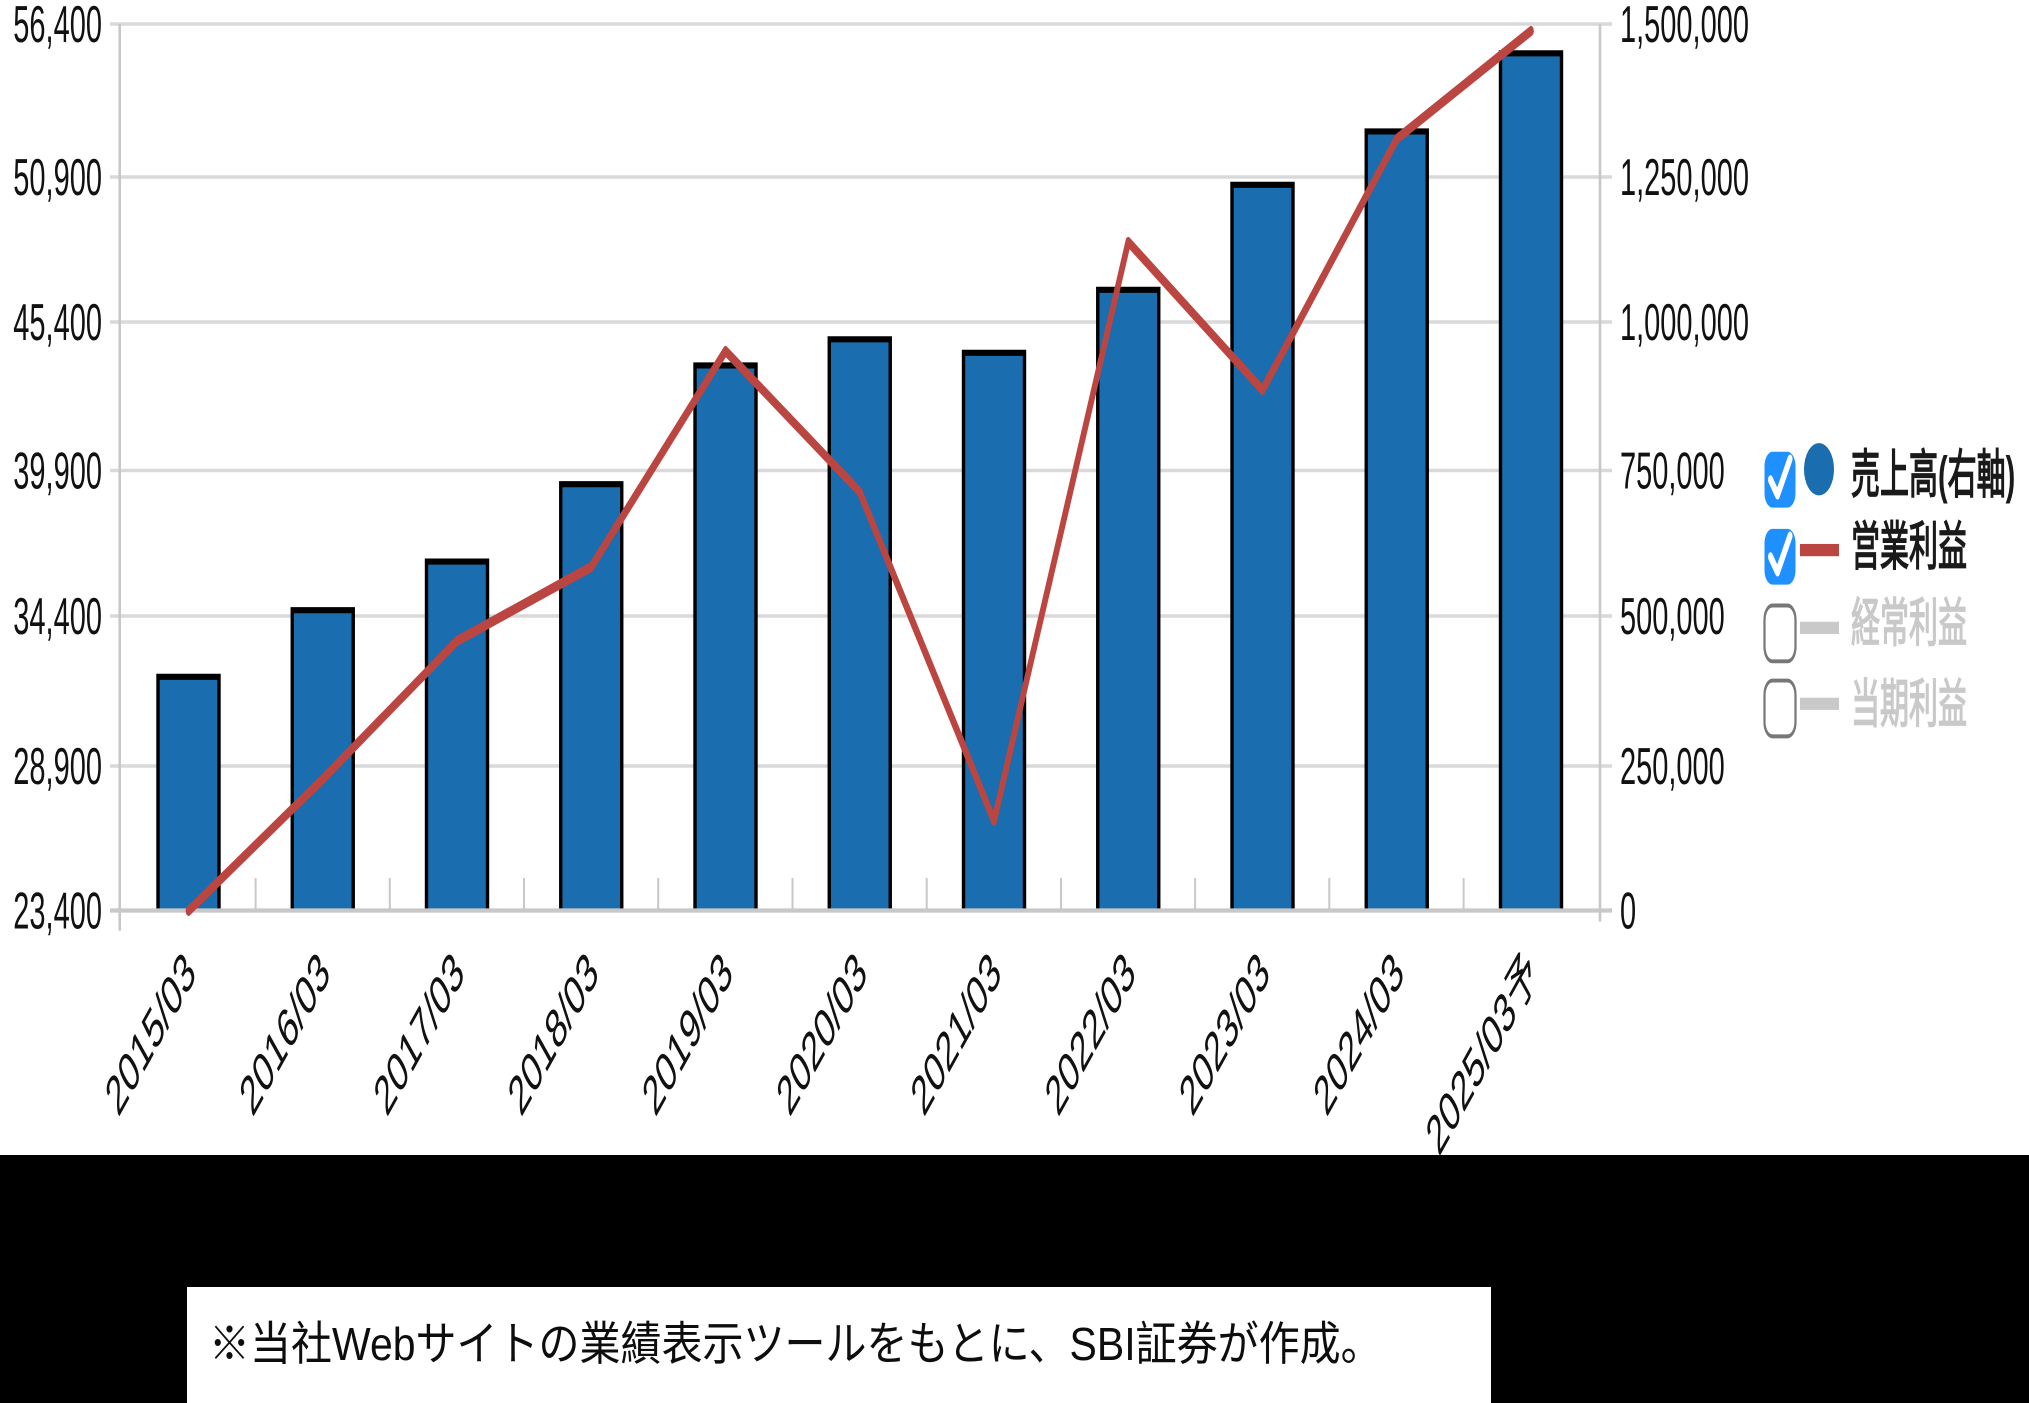  I want to click on svg-text: 50,900, so click(57, 177).